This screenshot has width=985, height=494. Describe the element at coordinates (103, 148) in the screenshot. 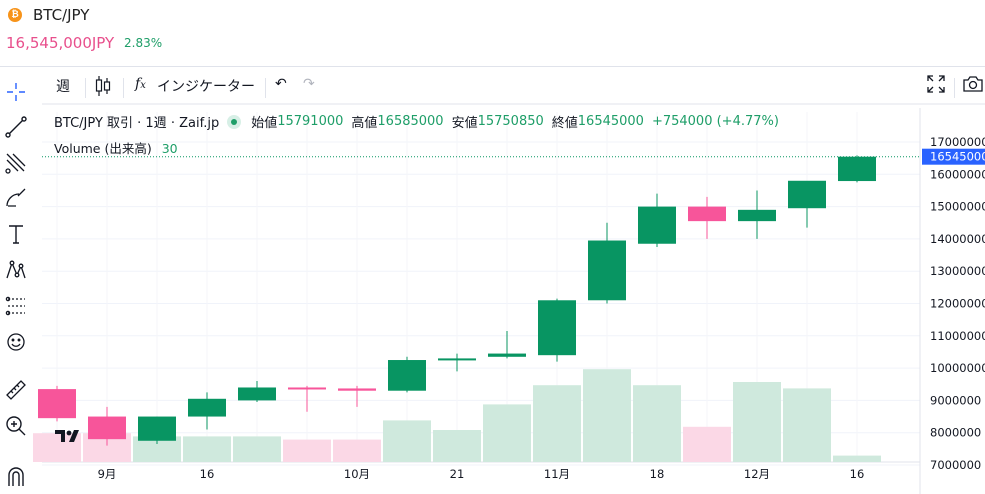

I see `volume-label: Volume (出来高)` at that location.